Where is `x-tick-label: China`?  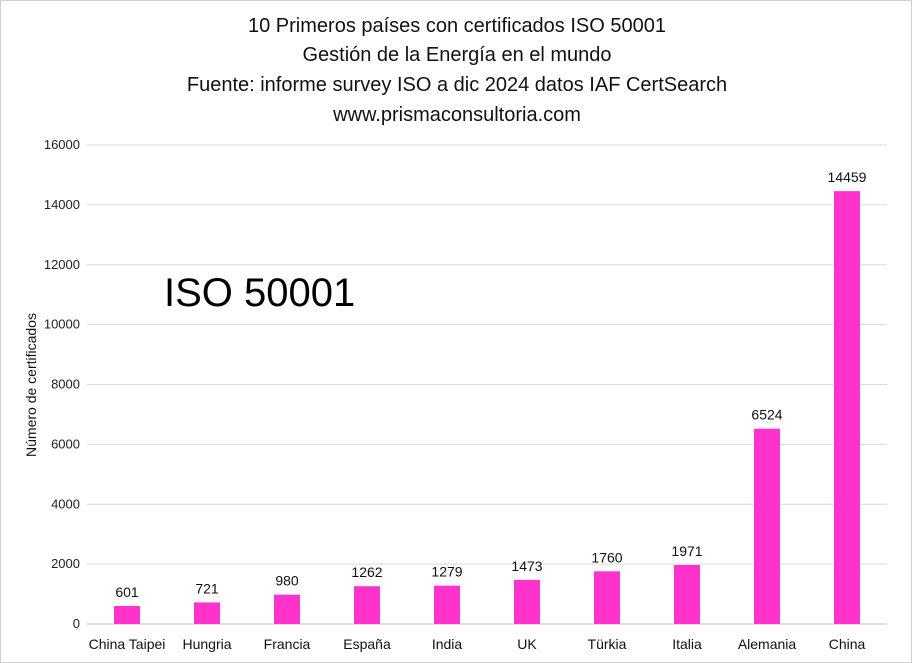
x-tick-label: China is located at coordinates (847, 644).